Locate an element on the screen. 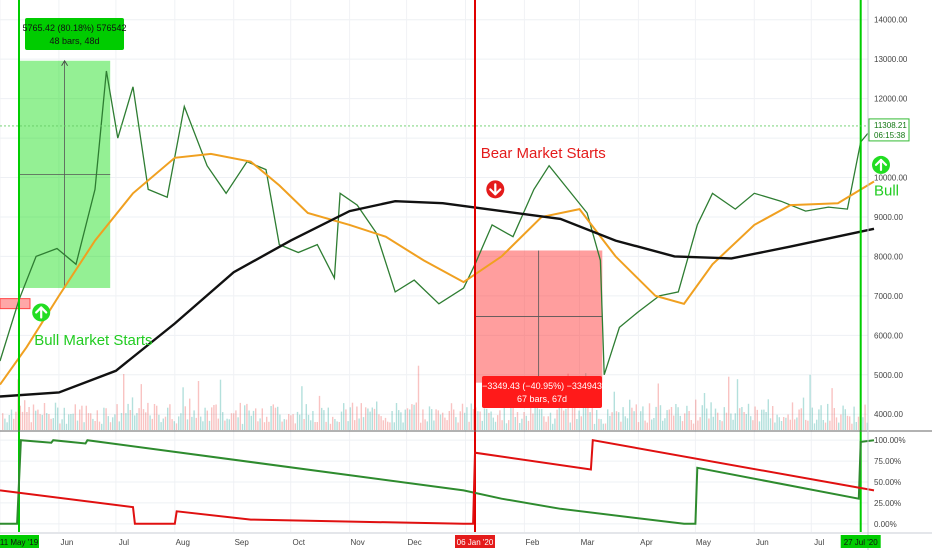 The image size is (932, 555). price-tick-label: 12000.00 is located at coordinates (891, 99).